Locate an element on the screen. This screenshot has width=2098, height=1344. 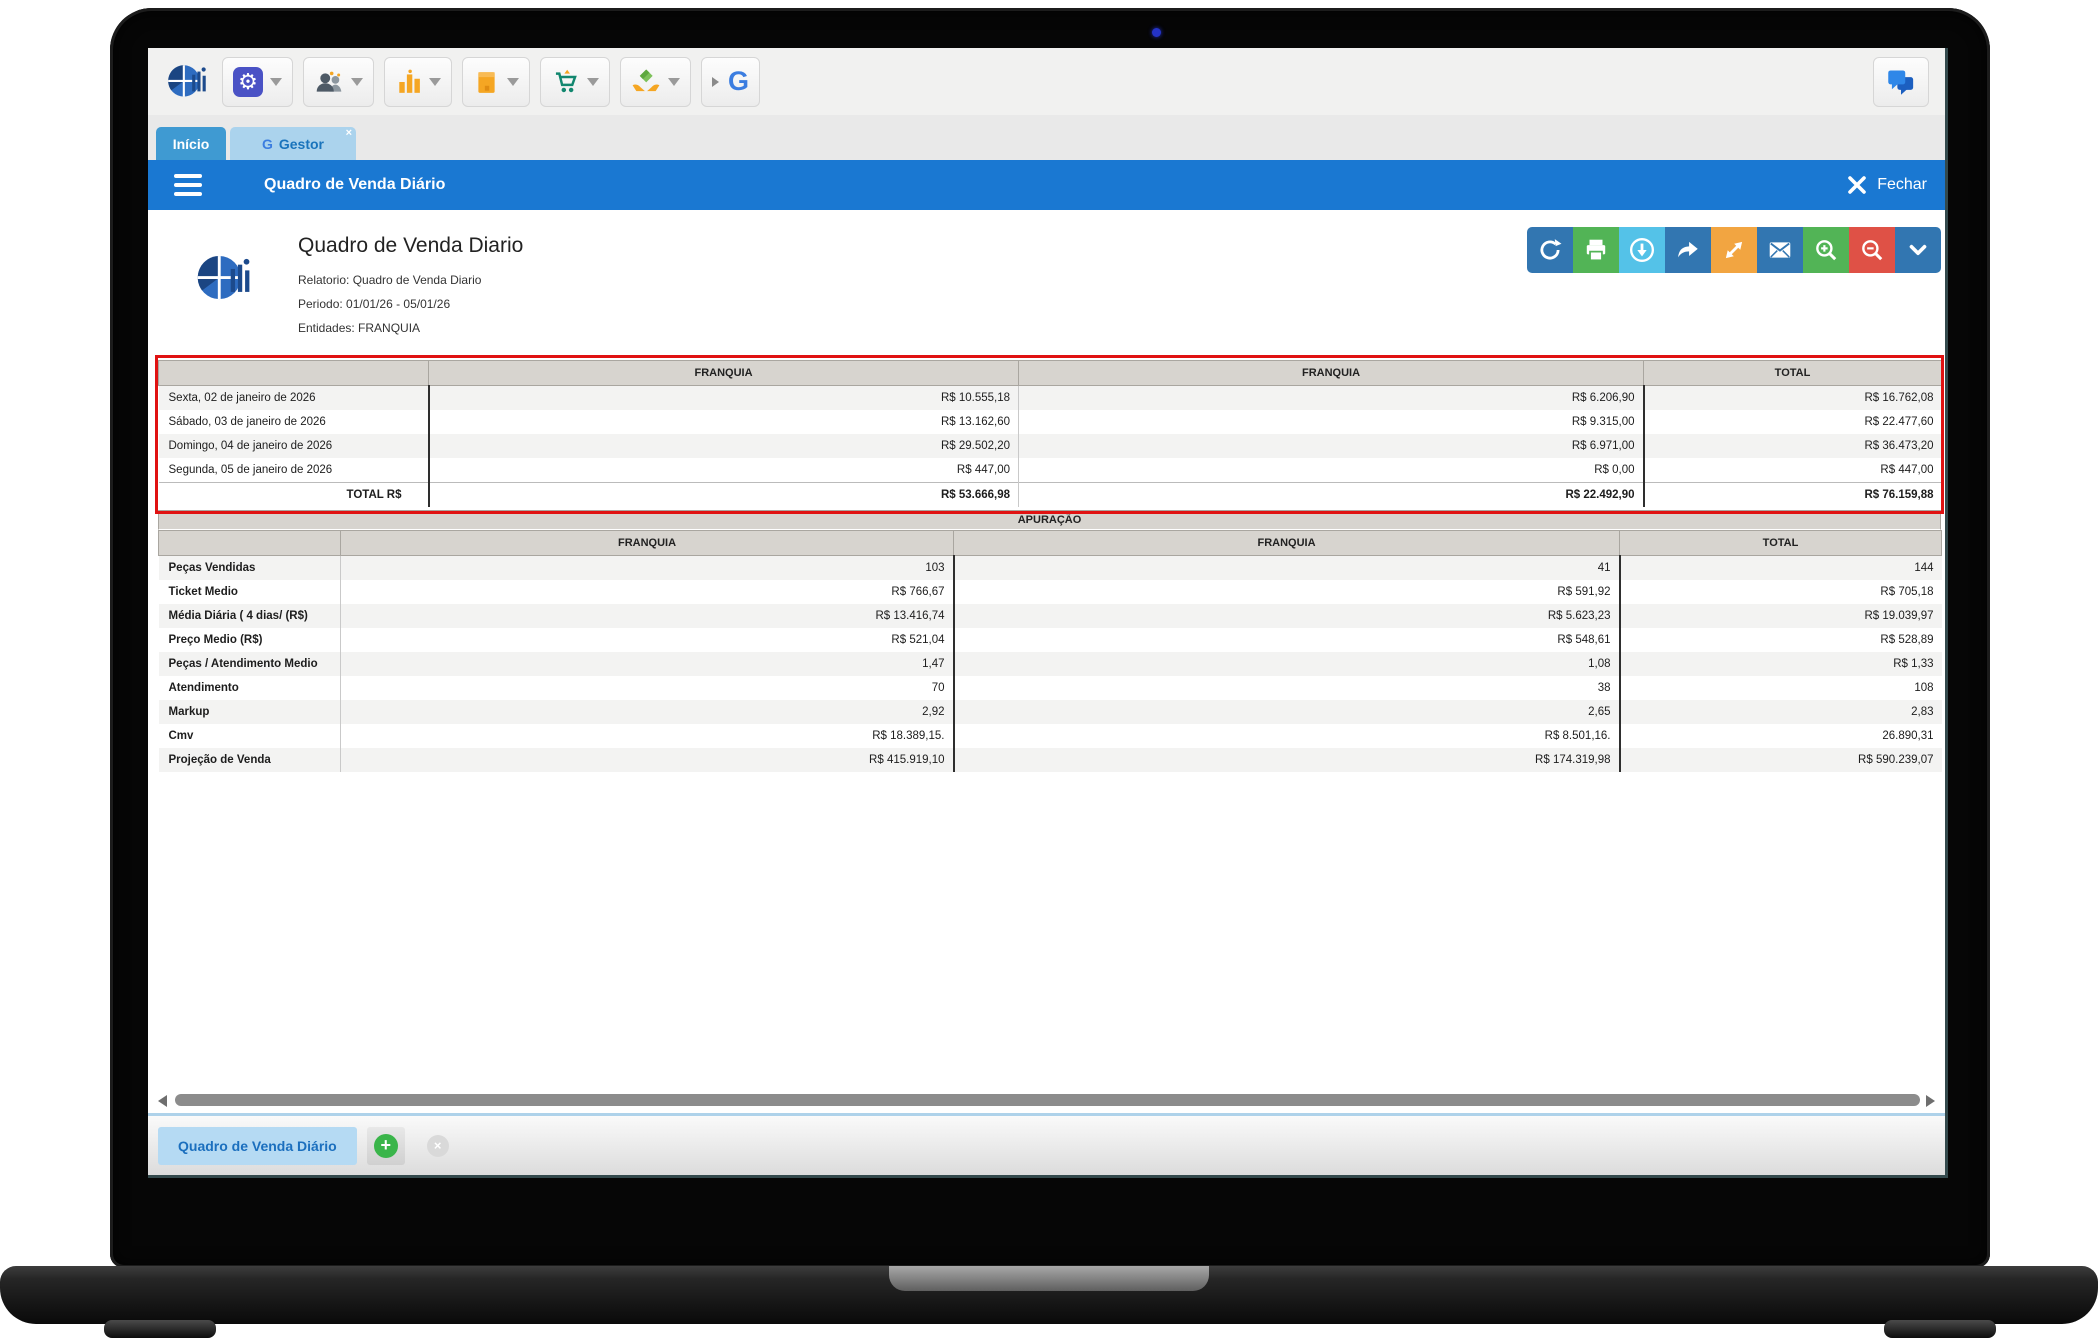
settings-menu-button: ⚙ is located at coordinates (257, 81).